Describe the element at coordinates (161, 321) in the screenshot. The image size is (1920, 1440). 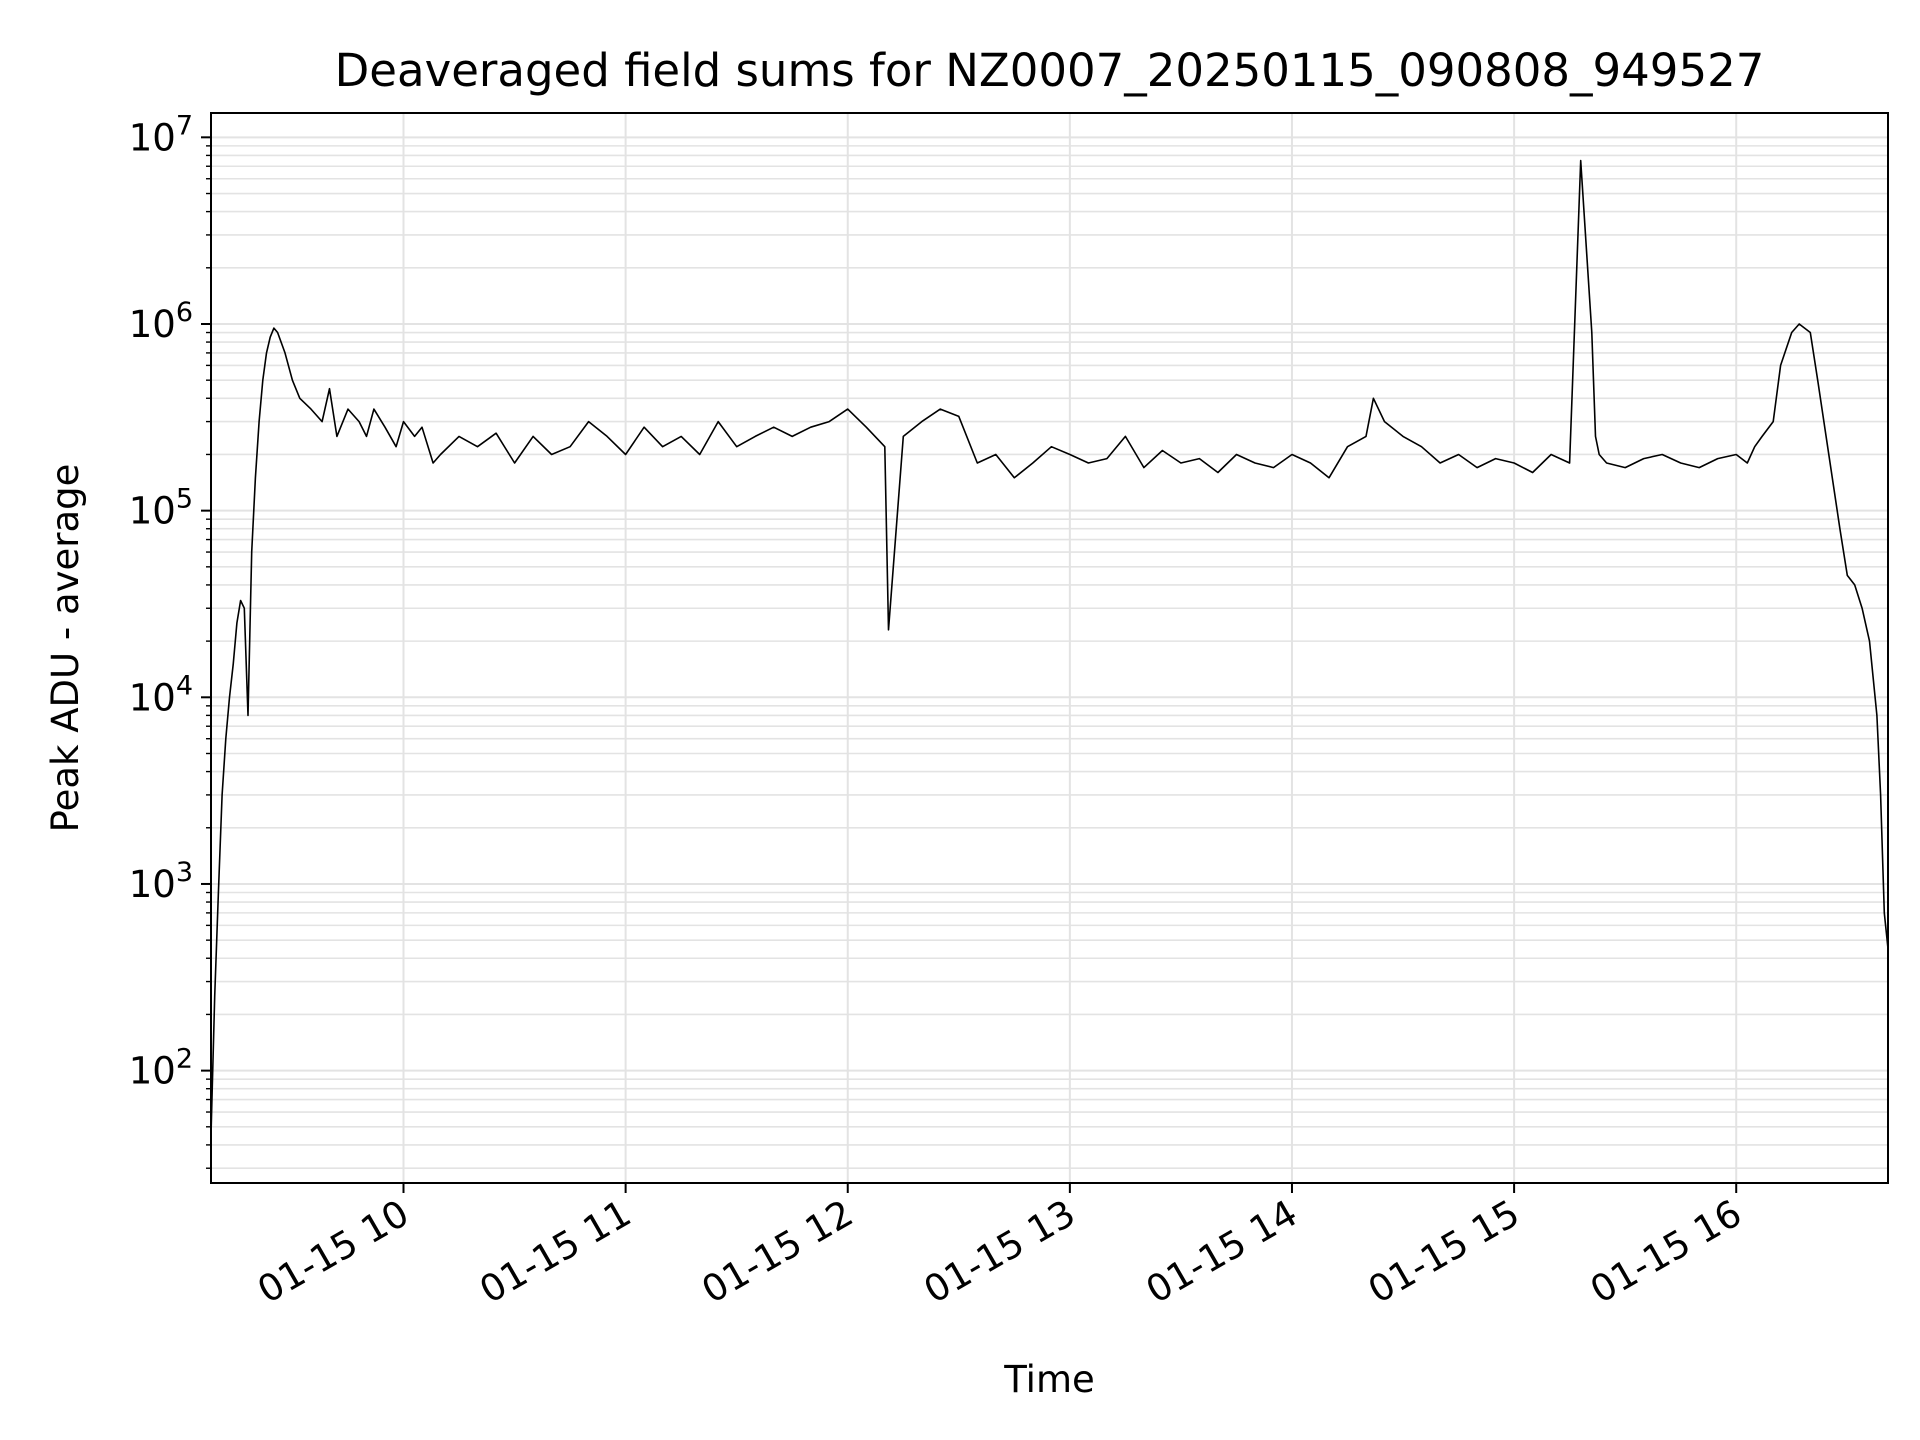
I see `y-tick-label: 10⁶` at that location.